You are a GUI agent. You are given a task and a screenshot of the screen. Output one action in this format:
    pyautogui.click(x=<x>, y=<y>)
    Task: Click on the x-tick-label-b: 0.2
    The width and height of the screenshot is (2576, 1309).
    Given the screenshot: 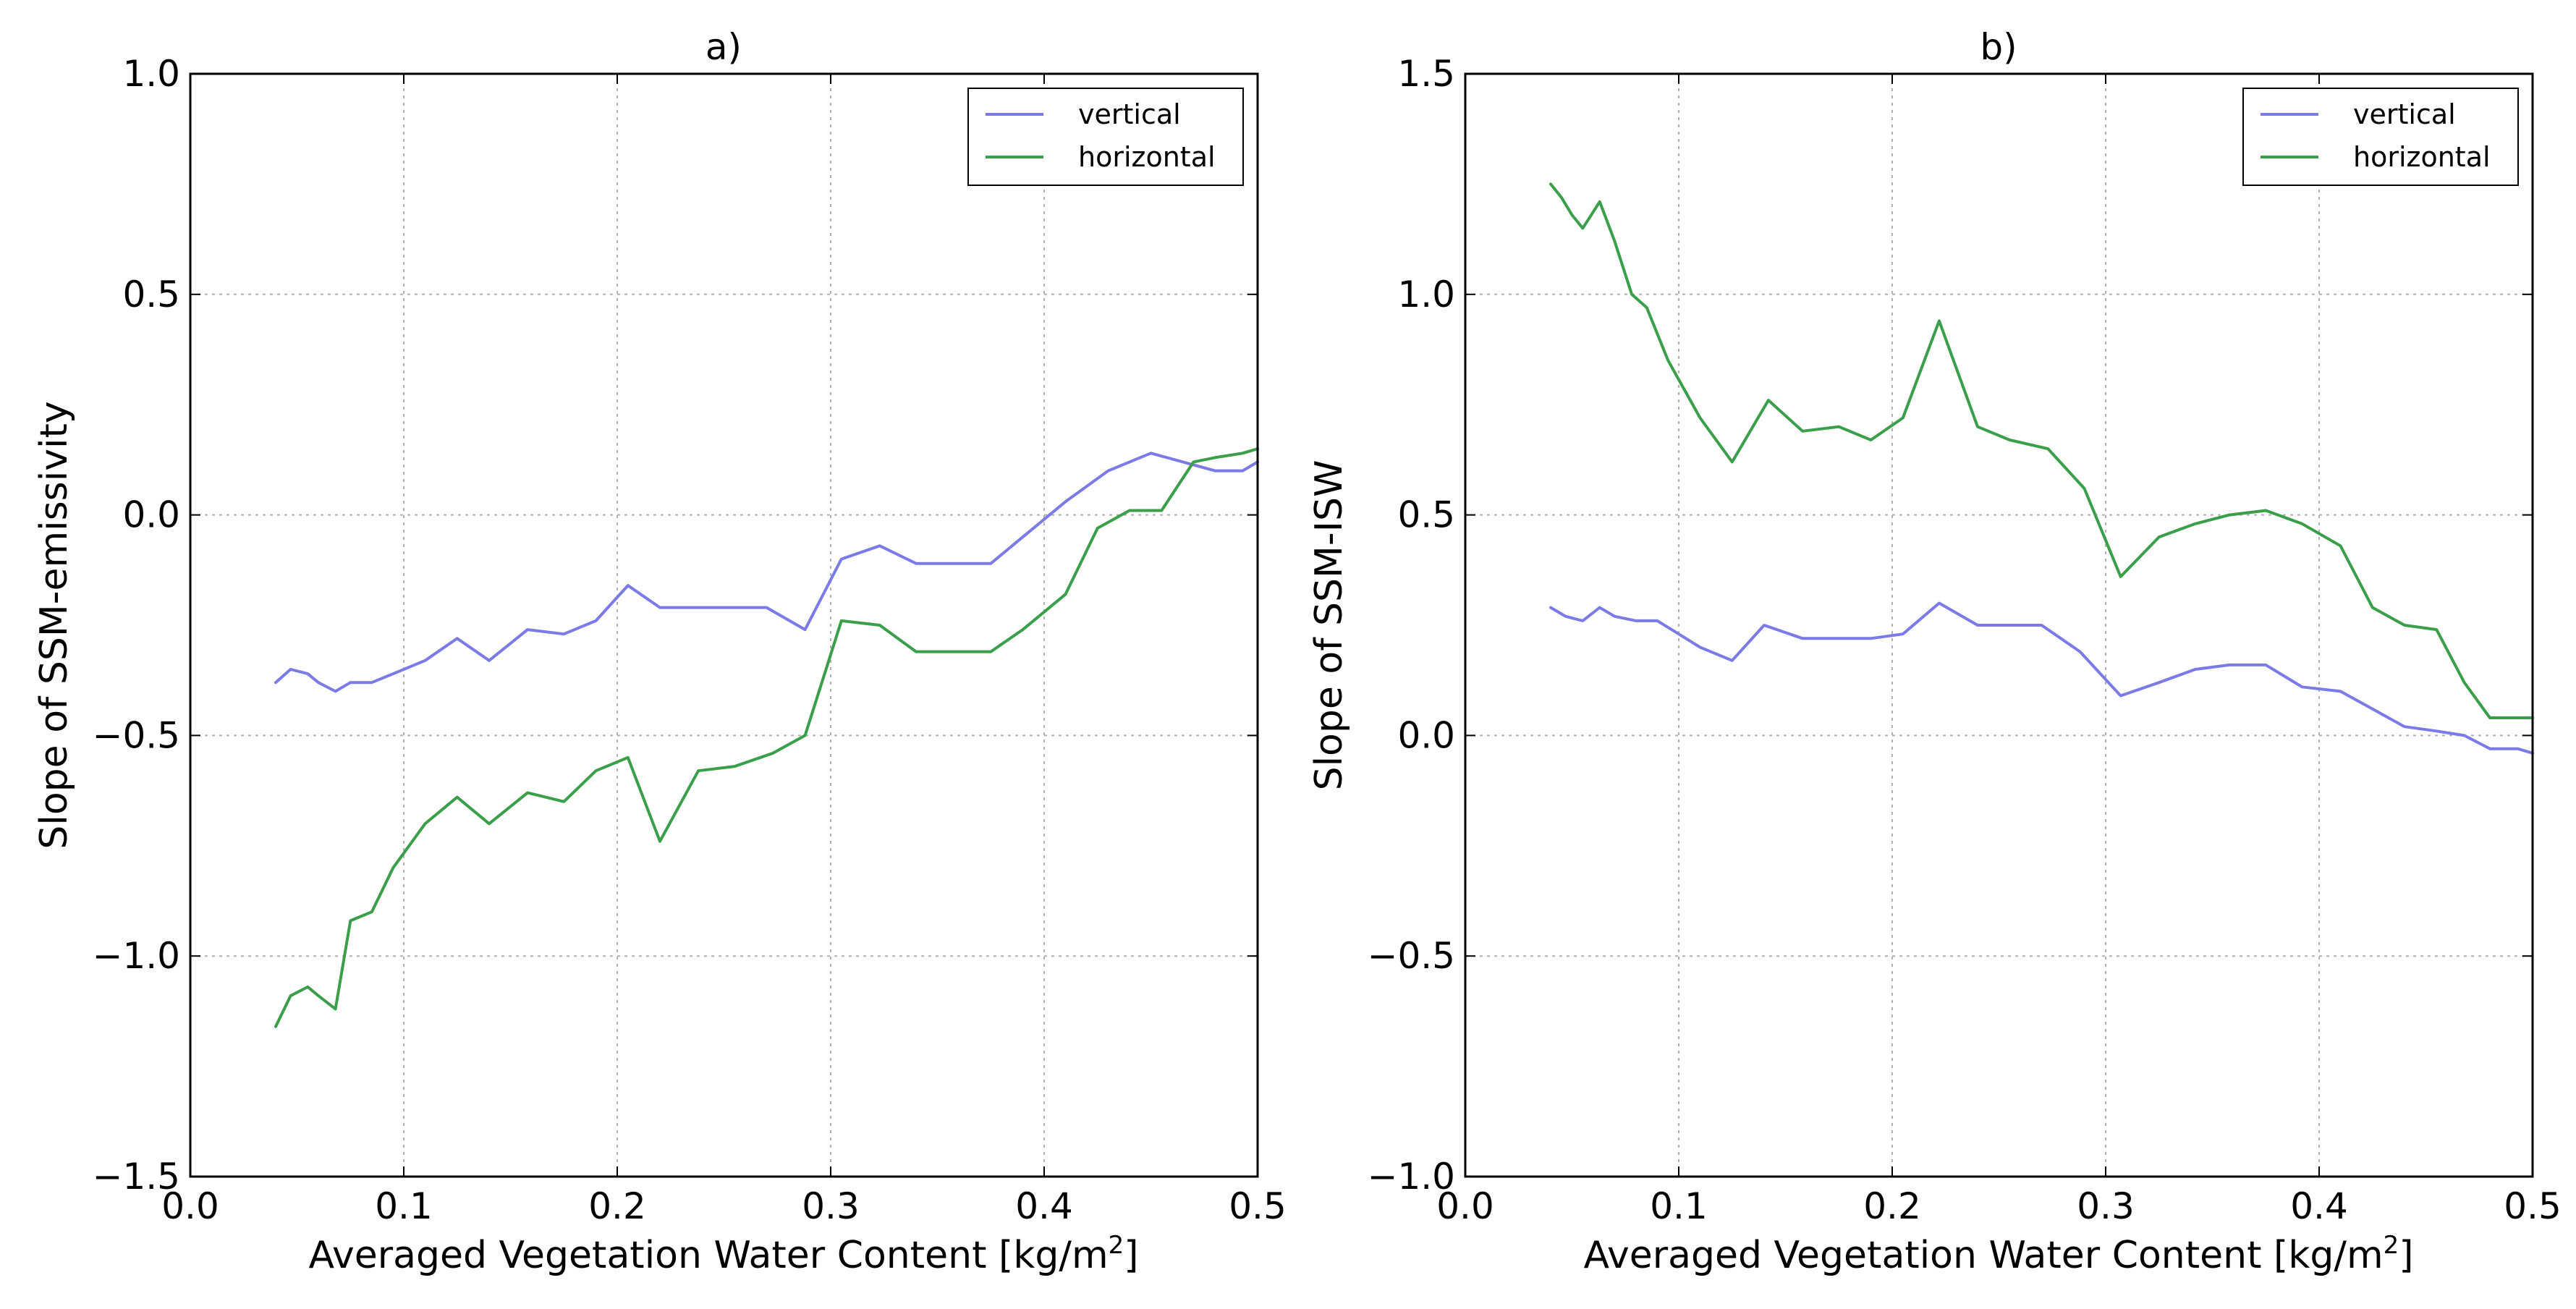 What is the action you would take?
    pyautogui.click(x=1892, y=1206)
    